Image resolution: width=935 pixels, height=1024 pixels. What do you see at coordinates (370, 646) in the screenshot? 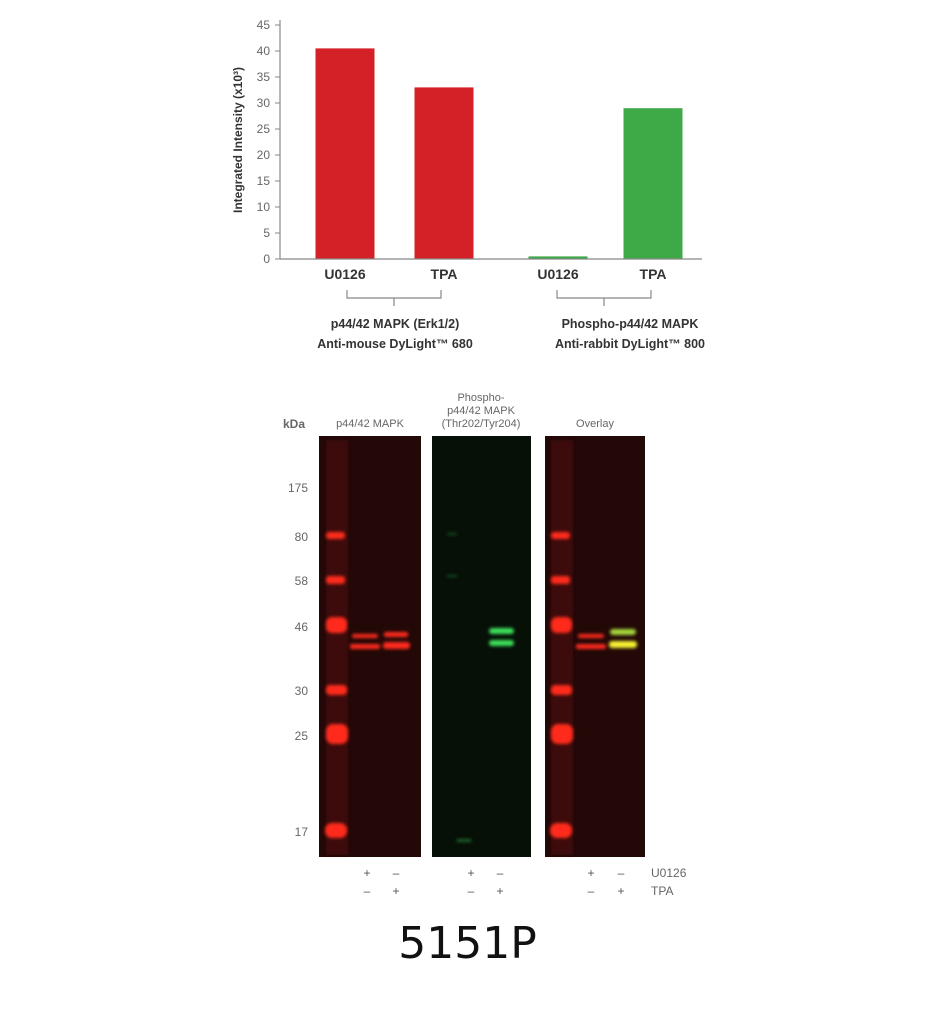
I see `blot-panel-total` at bounding box center [370, 646].